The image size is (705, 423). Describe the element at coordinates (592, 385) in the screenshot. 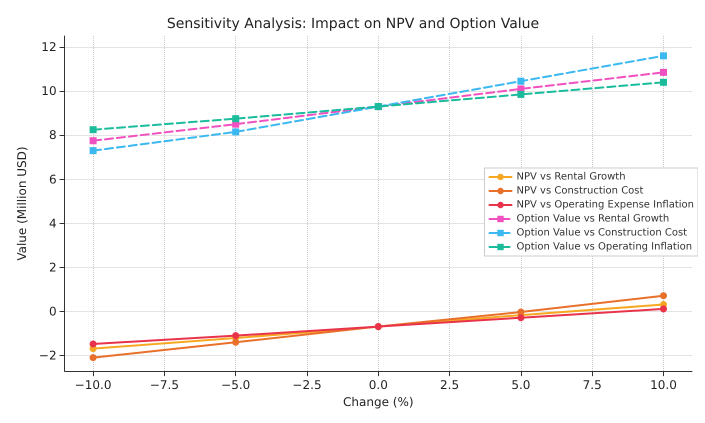

I see `x-tick-label: 7.5` at that location.